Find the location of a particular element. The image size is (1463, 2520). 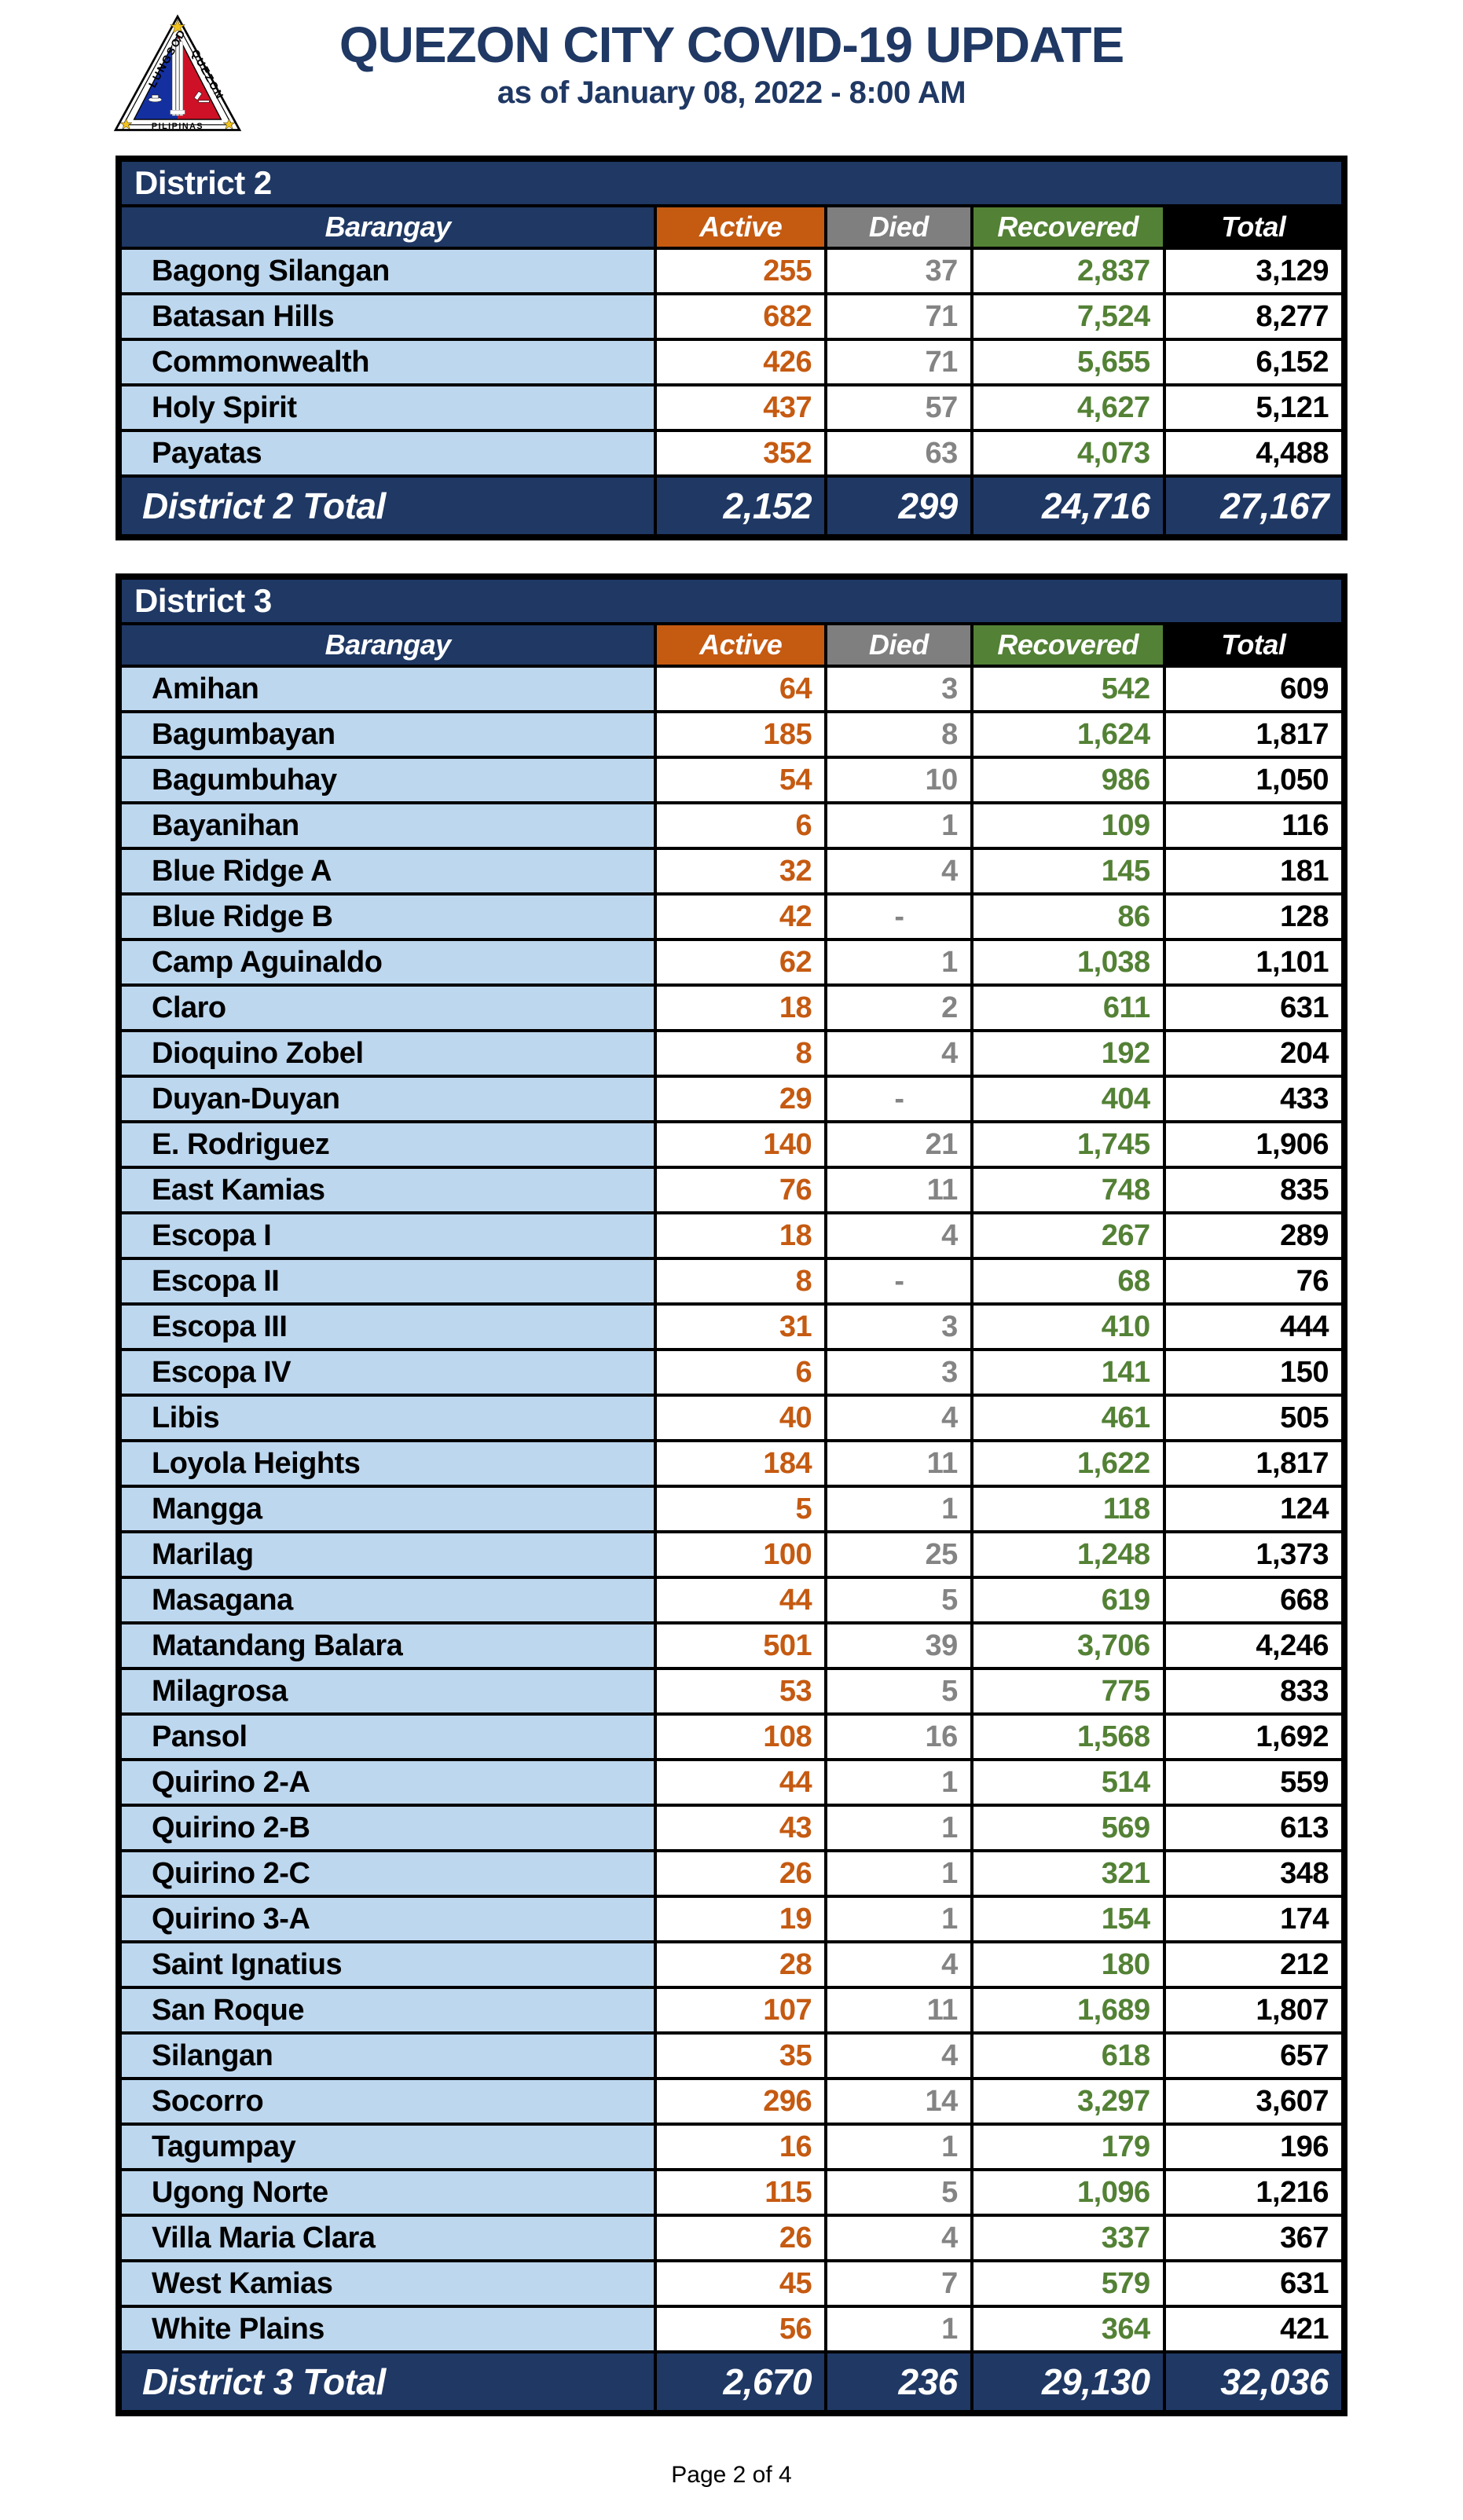

column-header-total: Total is located at coordinates (1254, 645).